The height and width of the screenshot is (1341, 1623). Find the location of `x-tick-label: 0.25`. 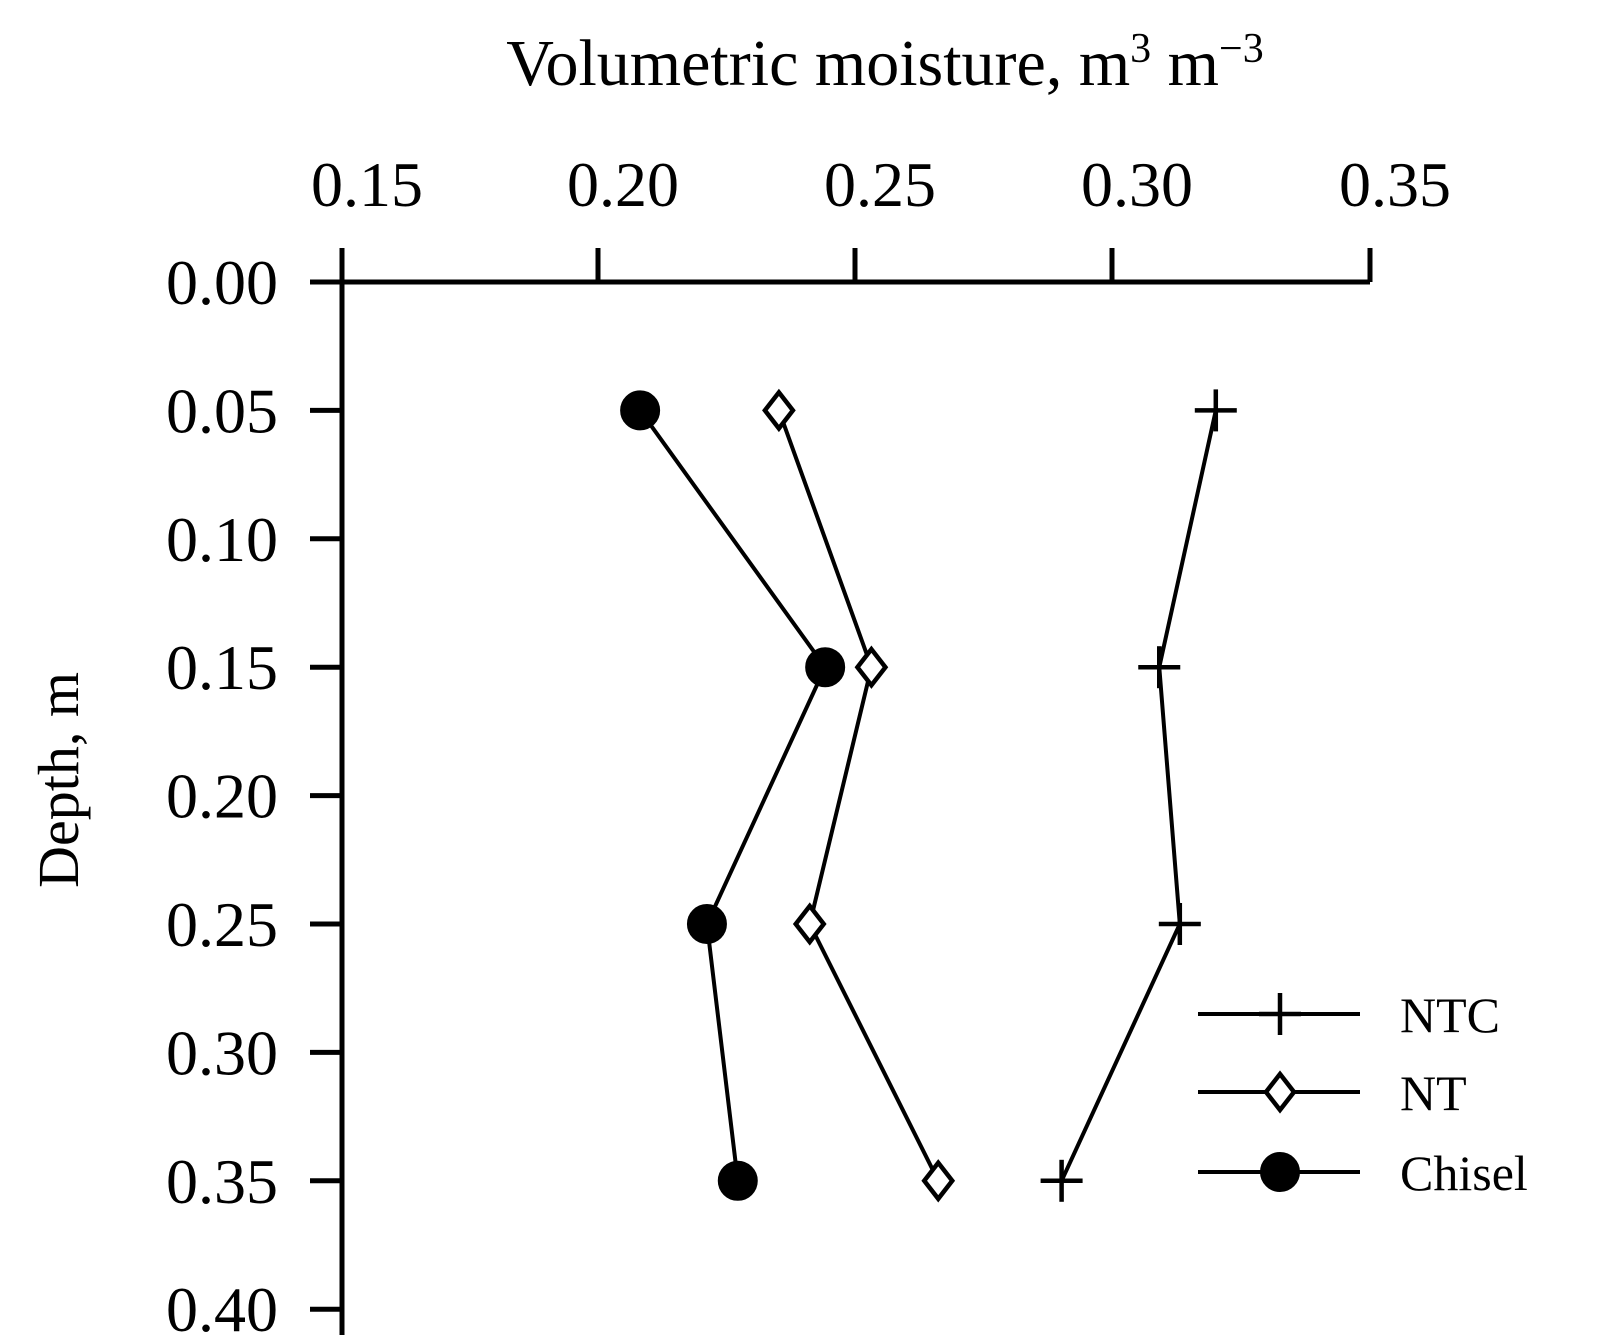

x-tick-label: 0.25 is located at coordinates (880, 184).